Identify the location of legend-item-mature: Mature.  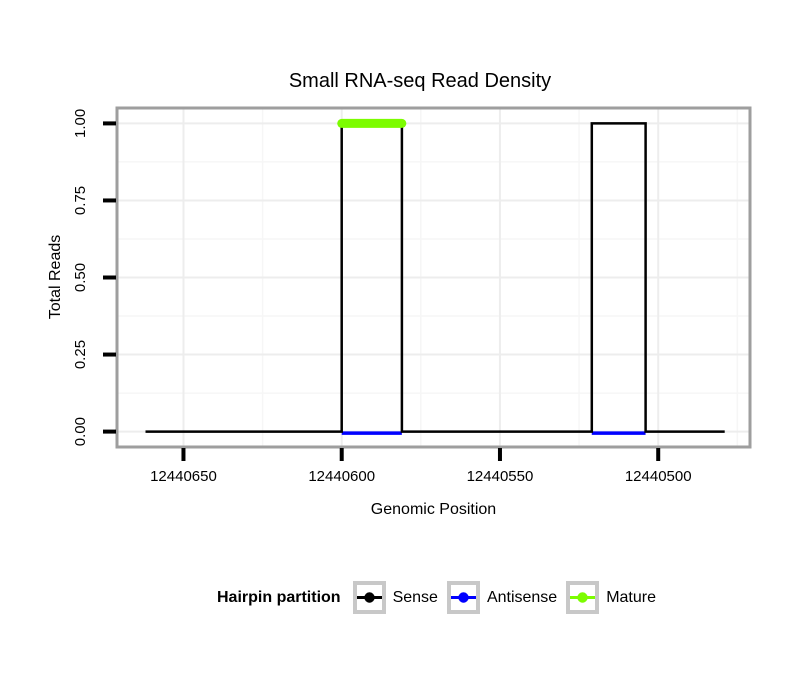
(611, 597).